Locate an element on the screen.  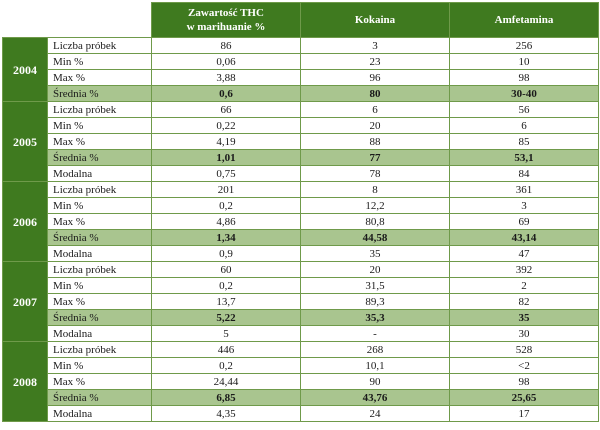
year-cell: 2008 is located at coordinates (25, 381).